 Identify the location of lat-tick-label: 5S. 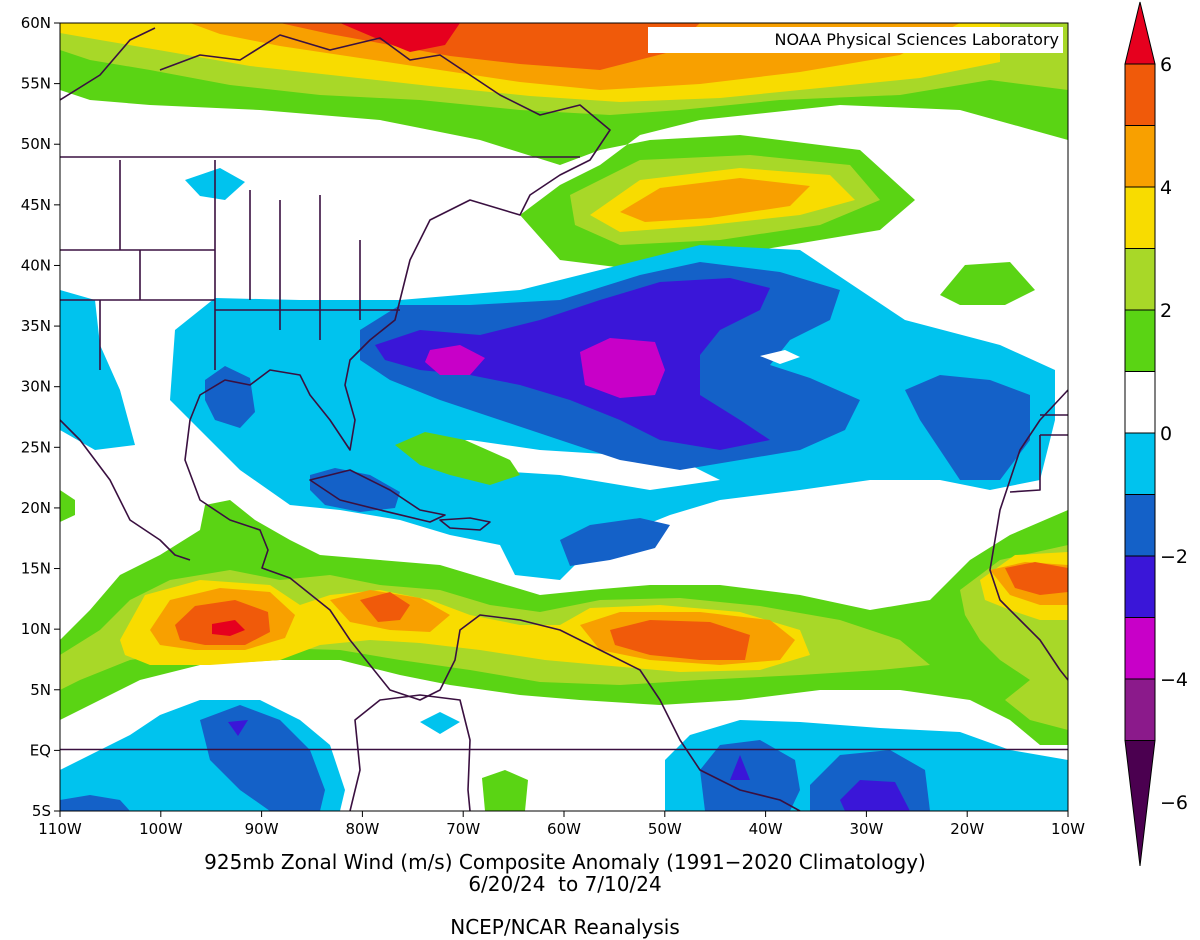
(41, 811).